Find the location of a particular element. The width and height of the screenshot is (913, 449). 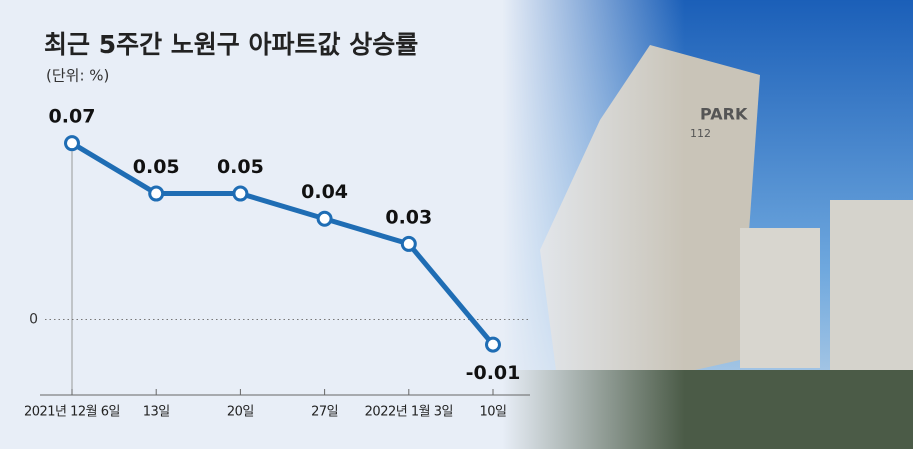

data-label: 0.04 is located at coordinates (324, 192).